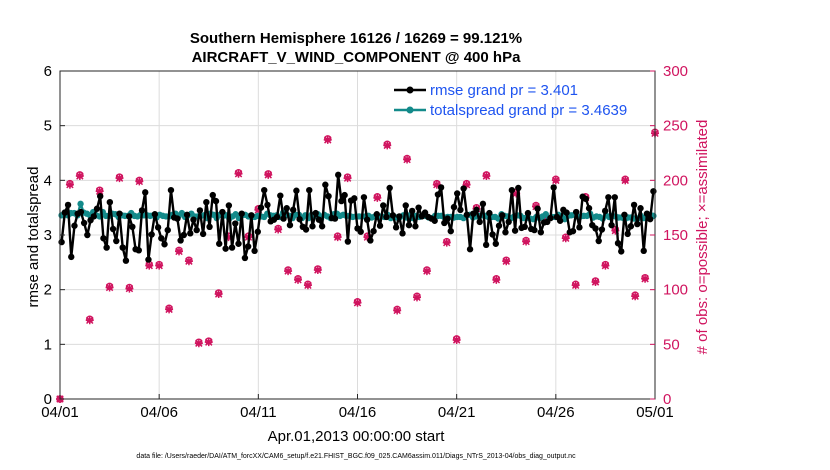 Image resolution: width=830 pixels, height=470 pixels. I want to click on y2-tick-label: 300, so click(675, 71).